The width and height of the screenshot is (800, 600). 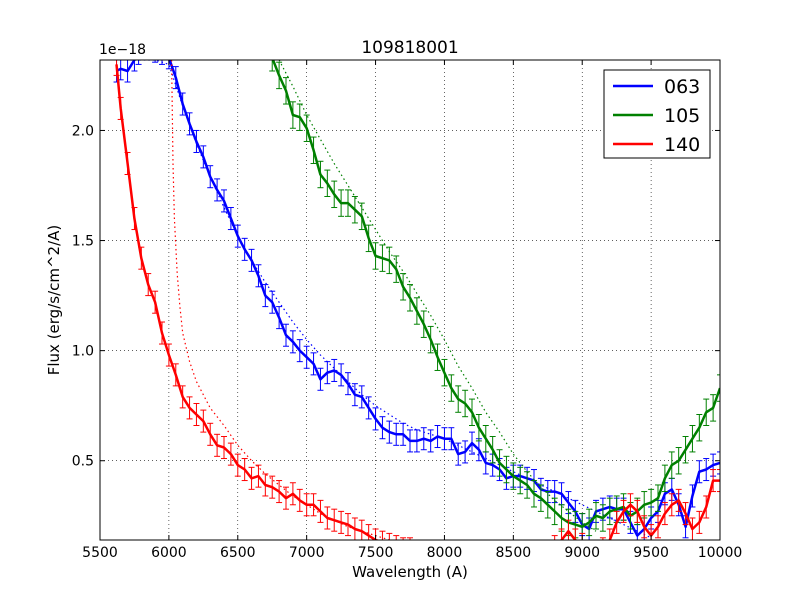 I want to click on legend: 063 105 140, so click(x=657, y=114).